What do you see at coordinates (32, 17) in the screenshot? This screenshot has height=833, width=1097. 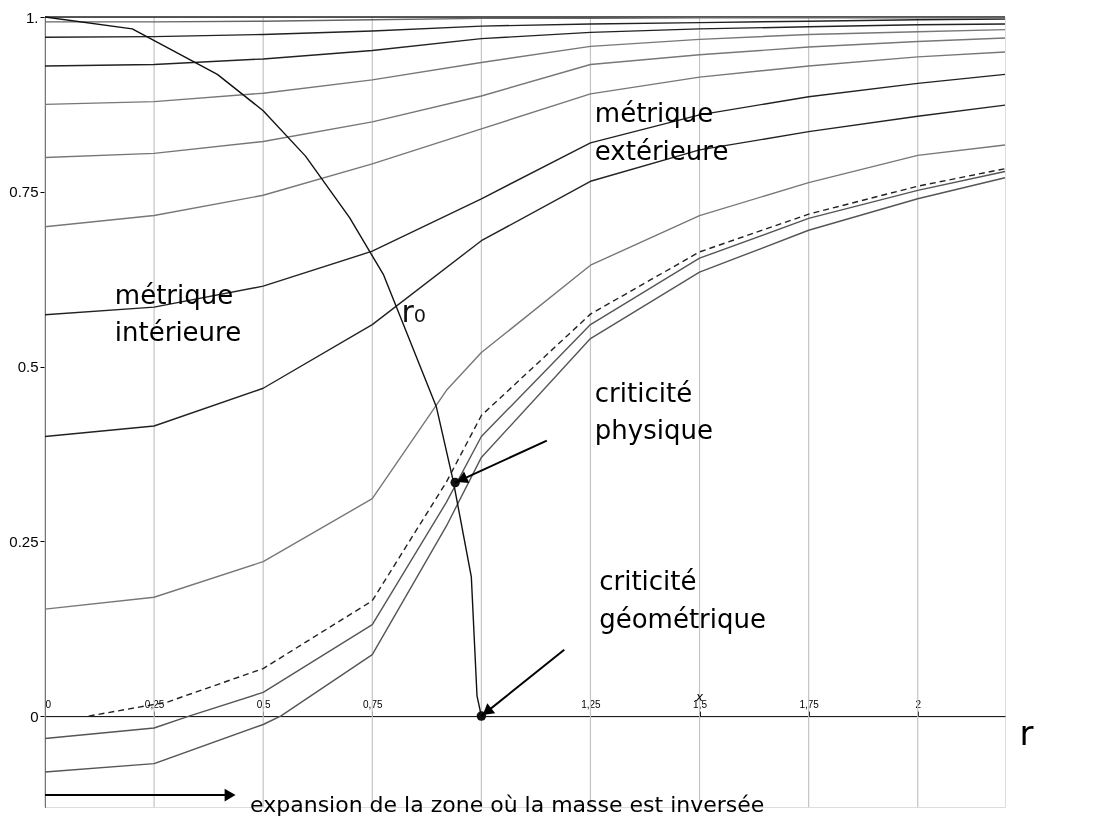 I see `y-tick-label: 1.` at bounding box center [32, 17].